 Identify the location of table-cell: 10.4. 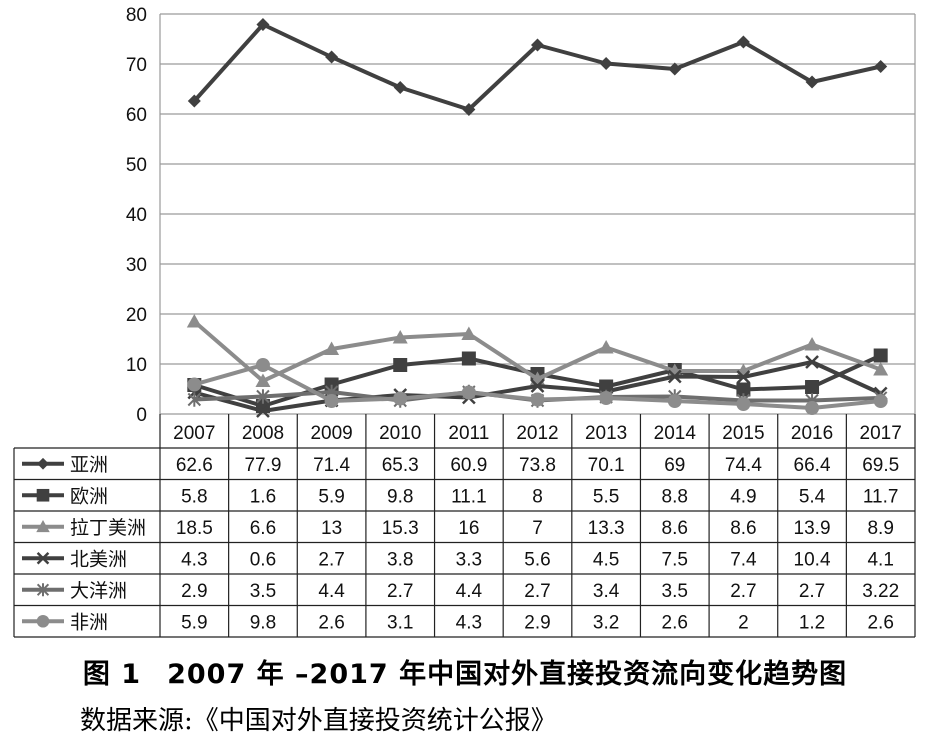
(812, 559).